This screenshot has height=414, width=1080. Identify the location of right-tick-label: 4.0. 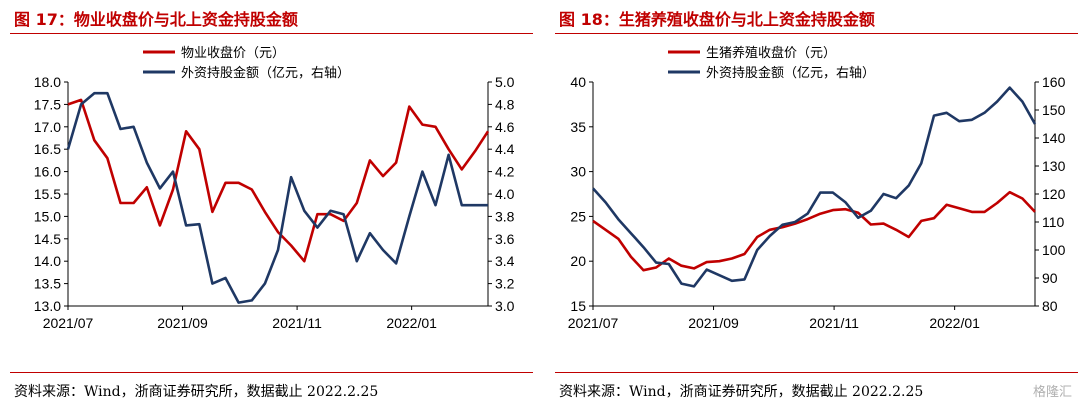
(505, 194).